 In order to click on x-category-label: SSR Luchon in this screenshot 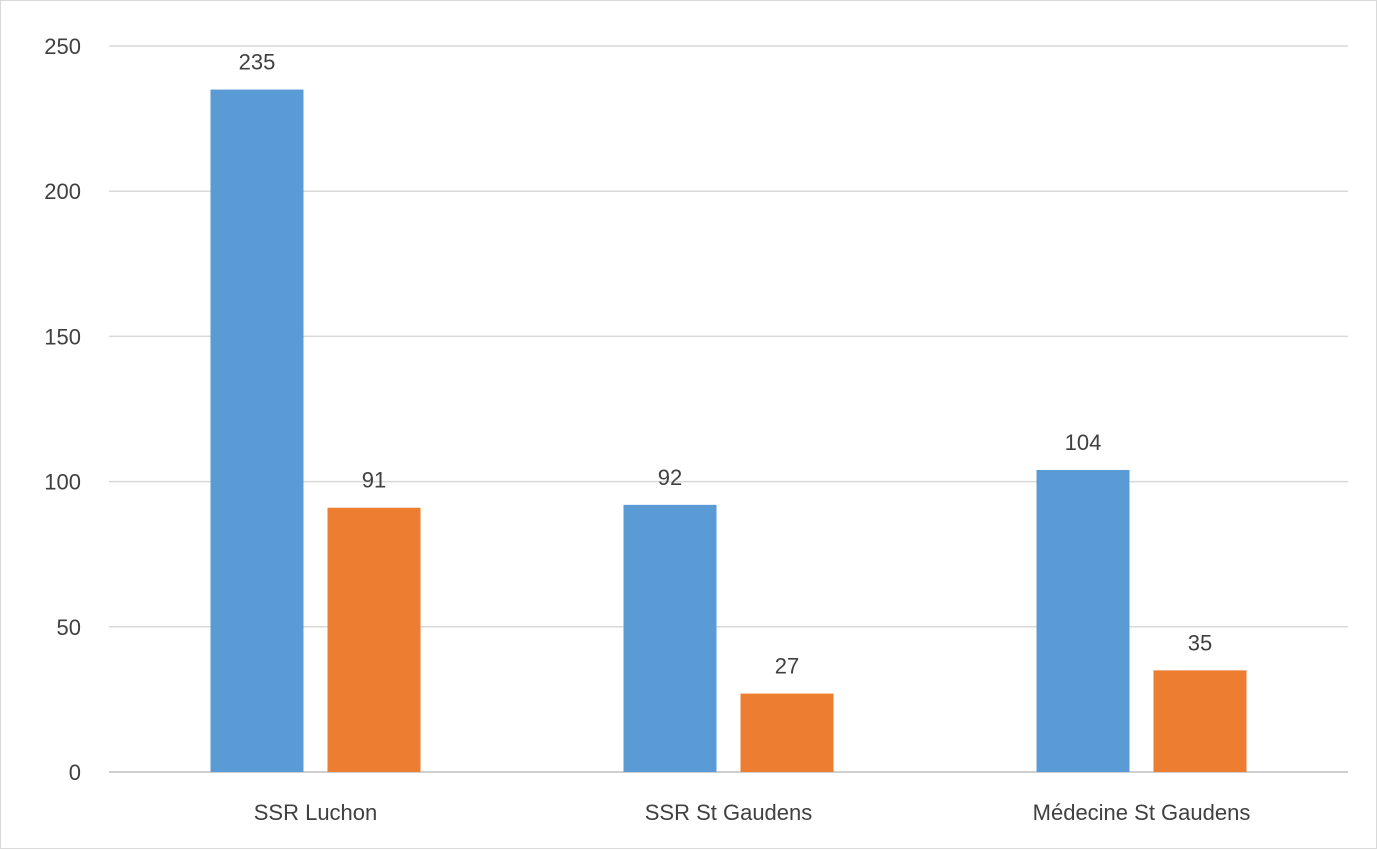, I will do `click(316, 812)`.